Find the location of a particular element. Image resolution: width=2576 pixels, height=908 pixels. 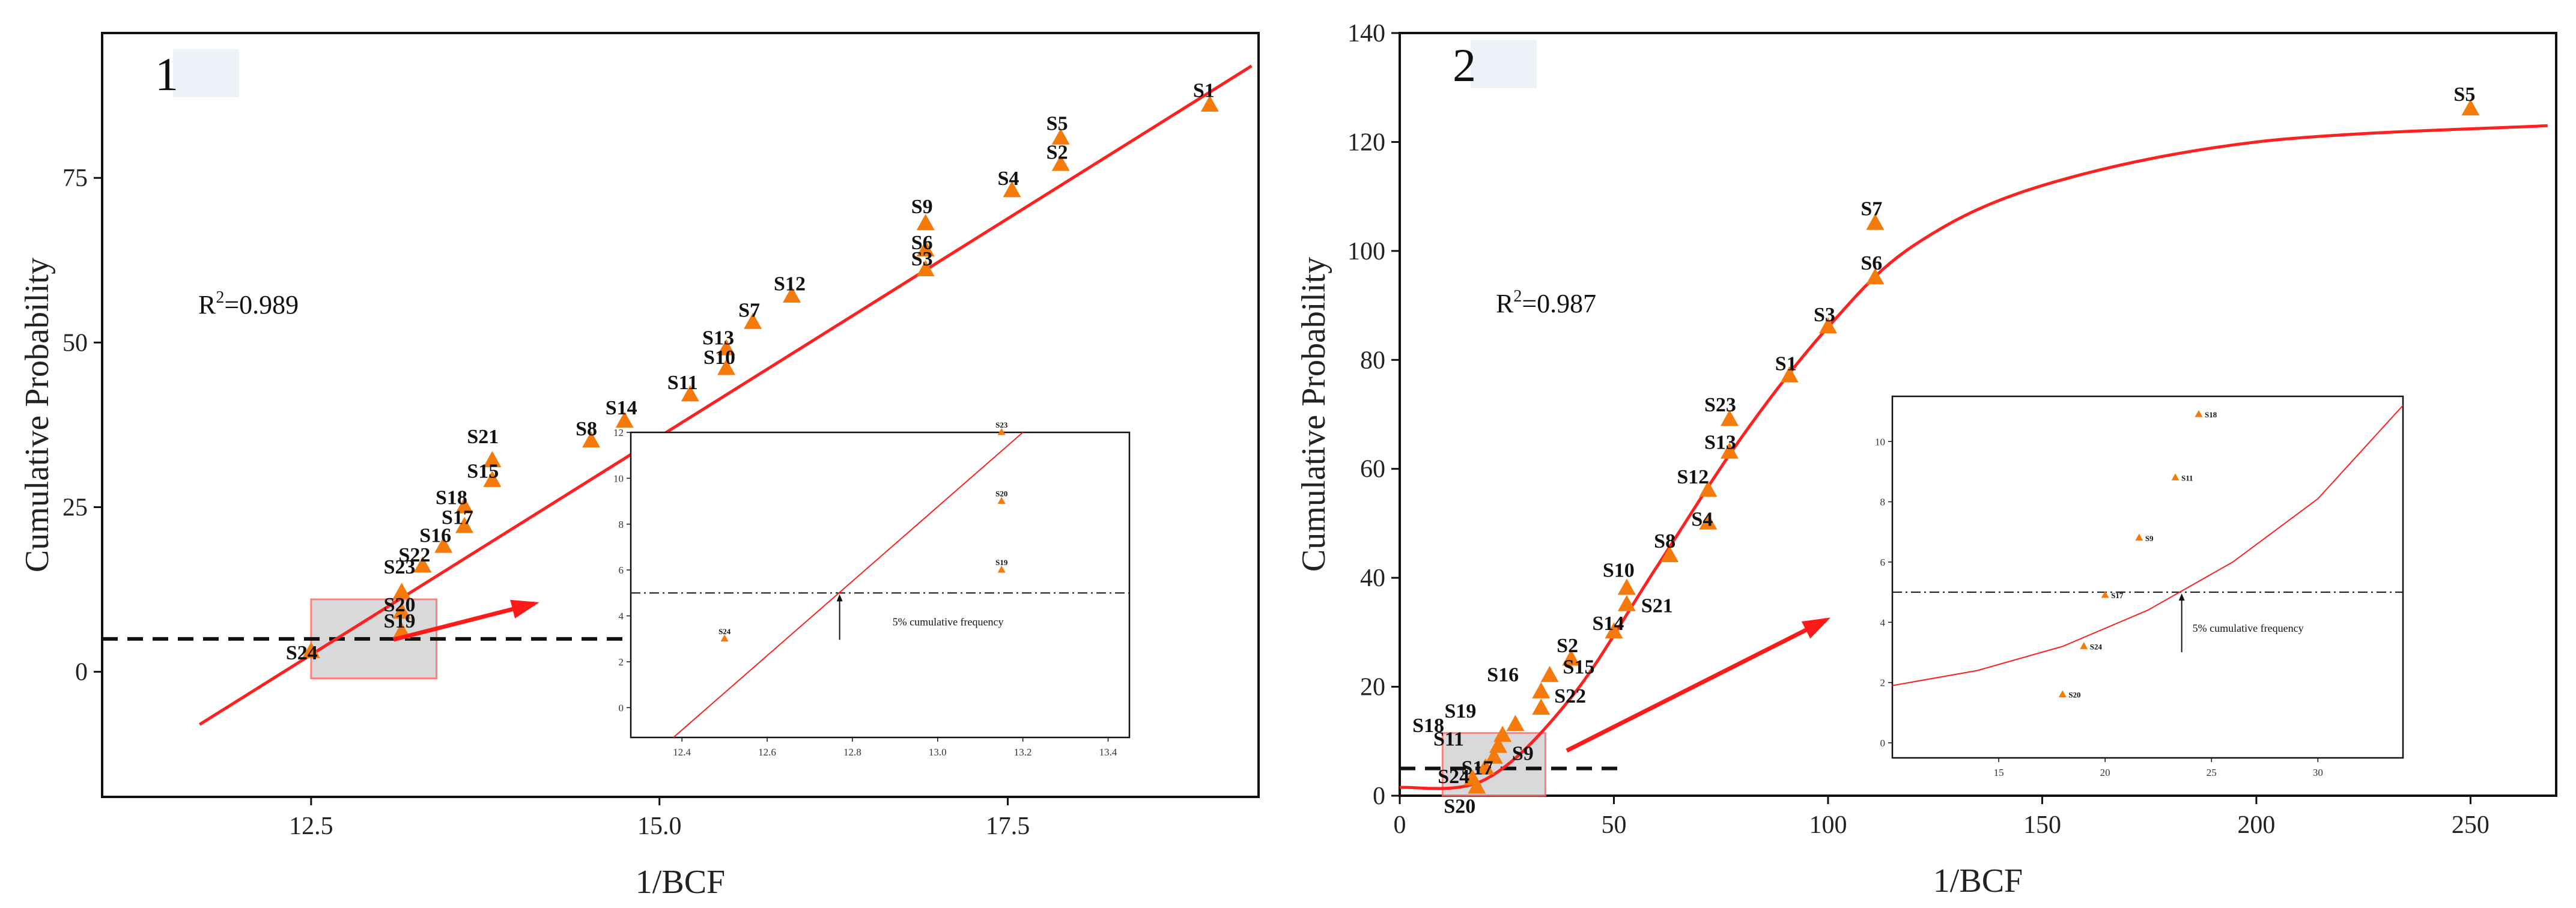

data-point-label: S6 is located at coordinates (1872, 263).